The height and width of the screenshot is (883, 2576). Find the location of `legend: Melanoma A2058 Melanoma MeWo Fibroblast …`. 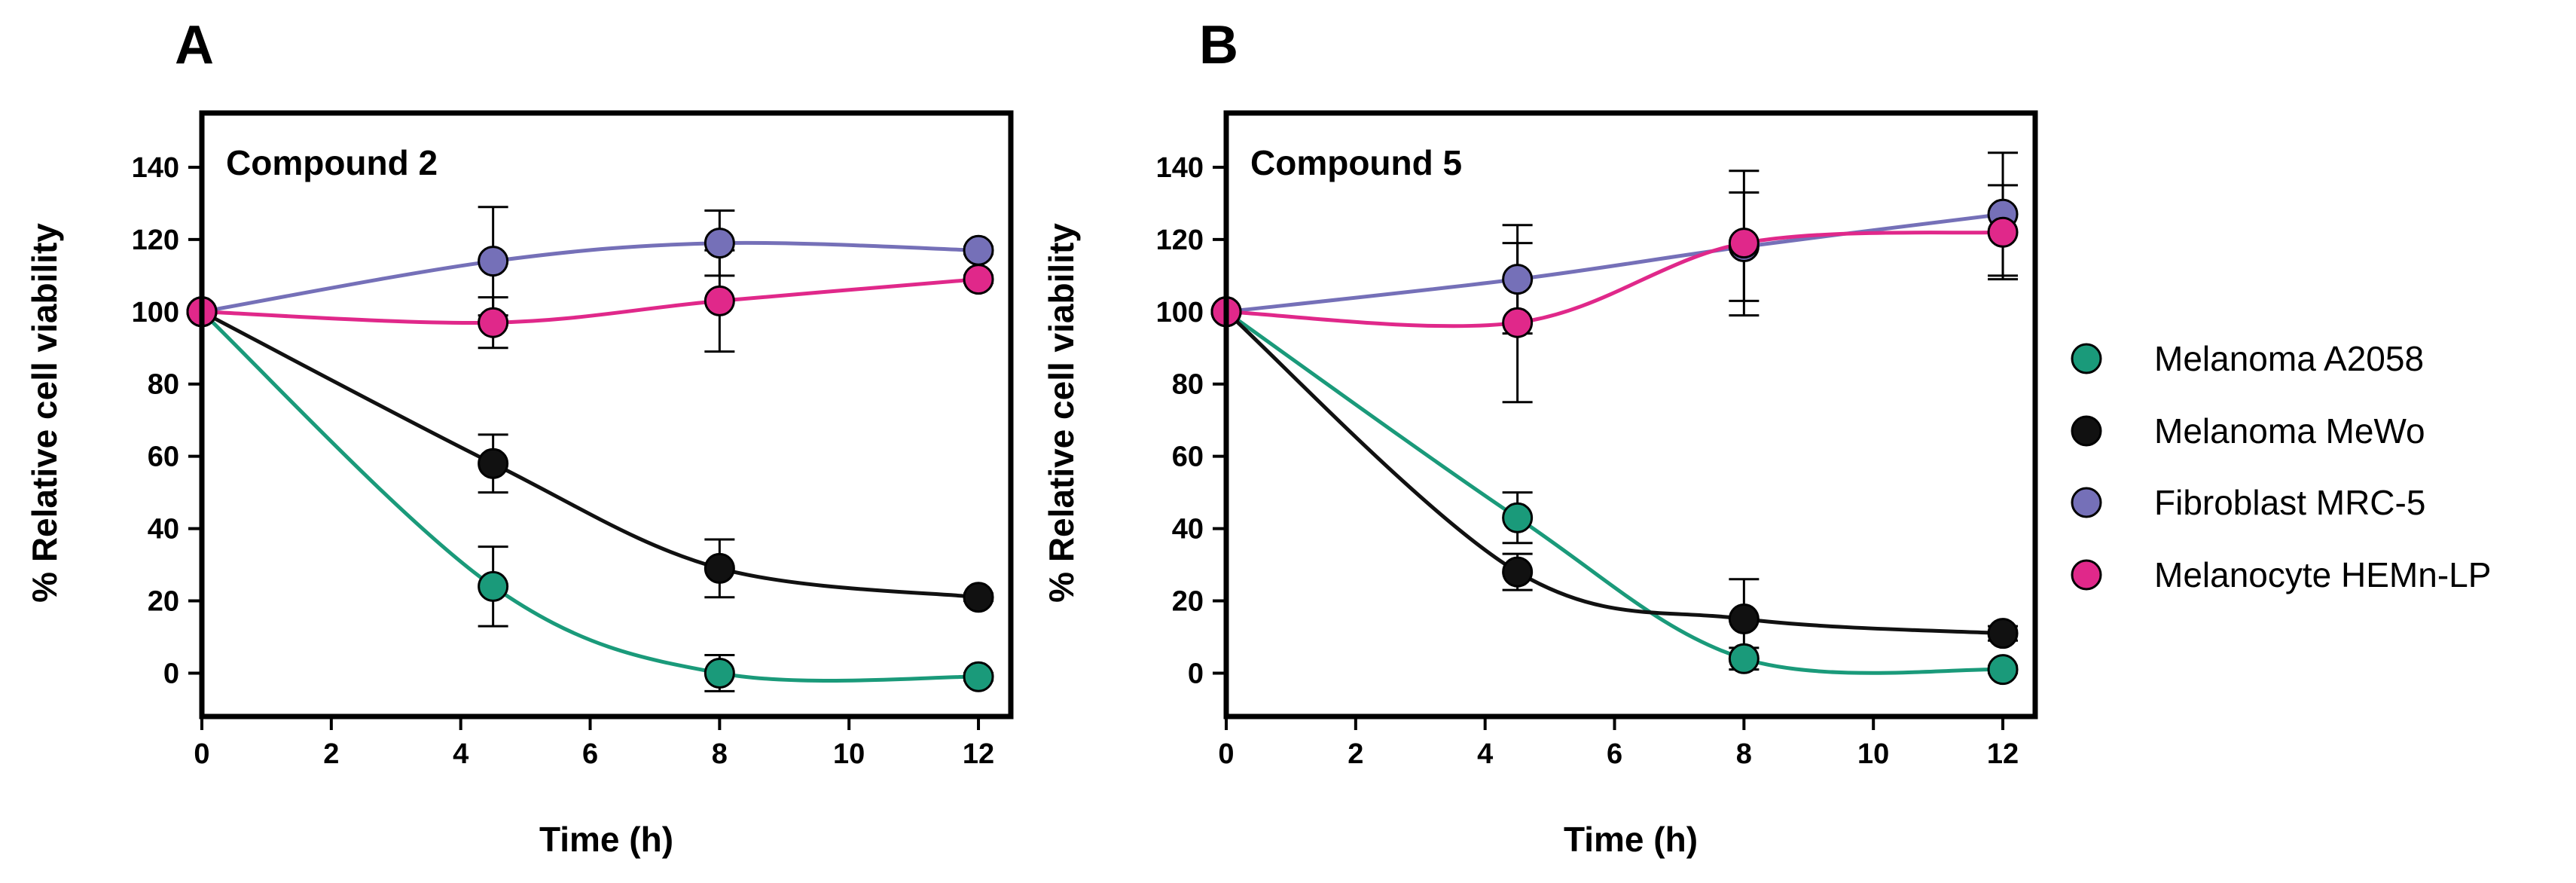

legend: Melanoma A2058 Melanoma MeWo Fibroblast … is located at coordinates (2281, 467).